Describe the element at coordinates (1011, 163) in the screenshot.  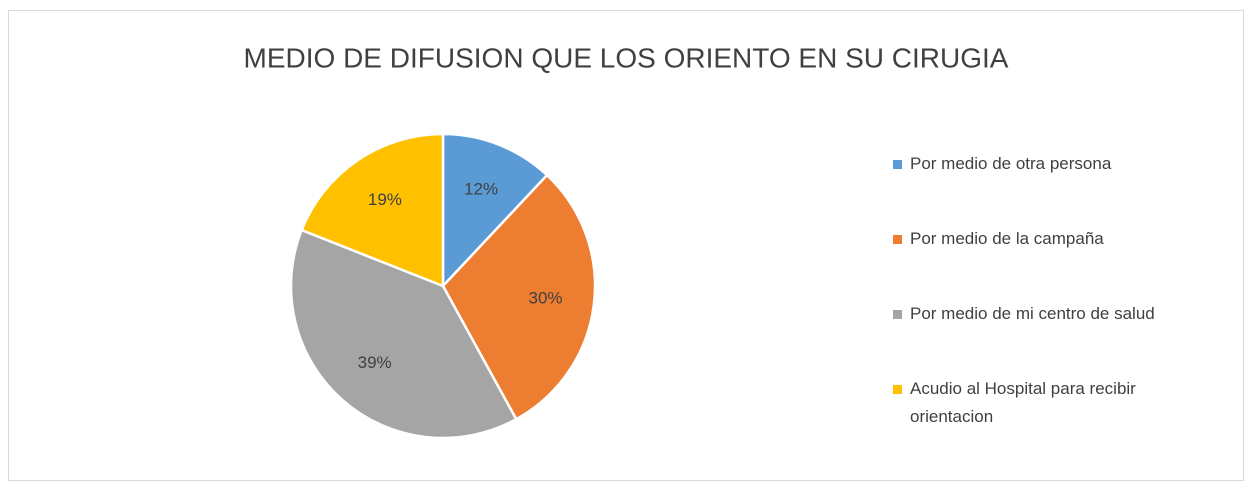
I see `legend-label: Por medio de otra persona` at that location.